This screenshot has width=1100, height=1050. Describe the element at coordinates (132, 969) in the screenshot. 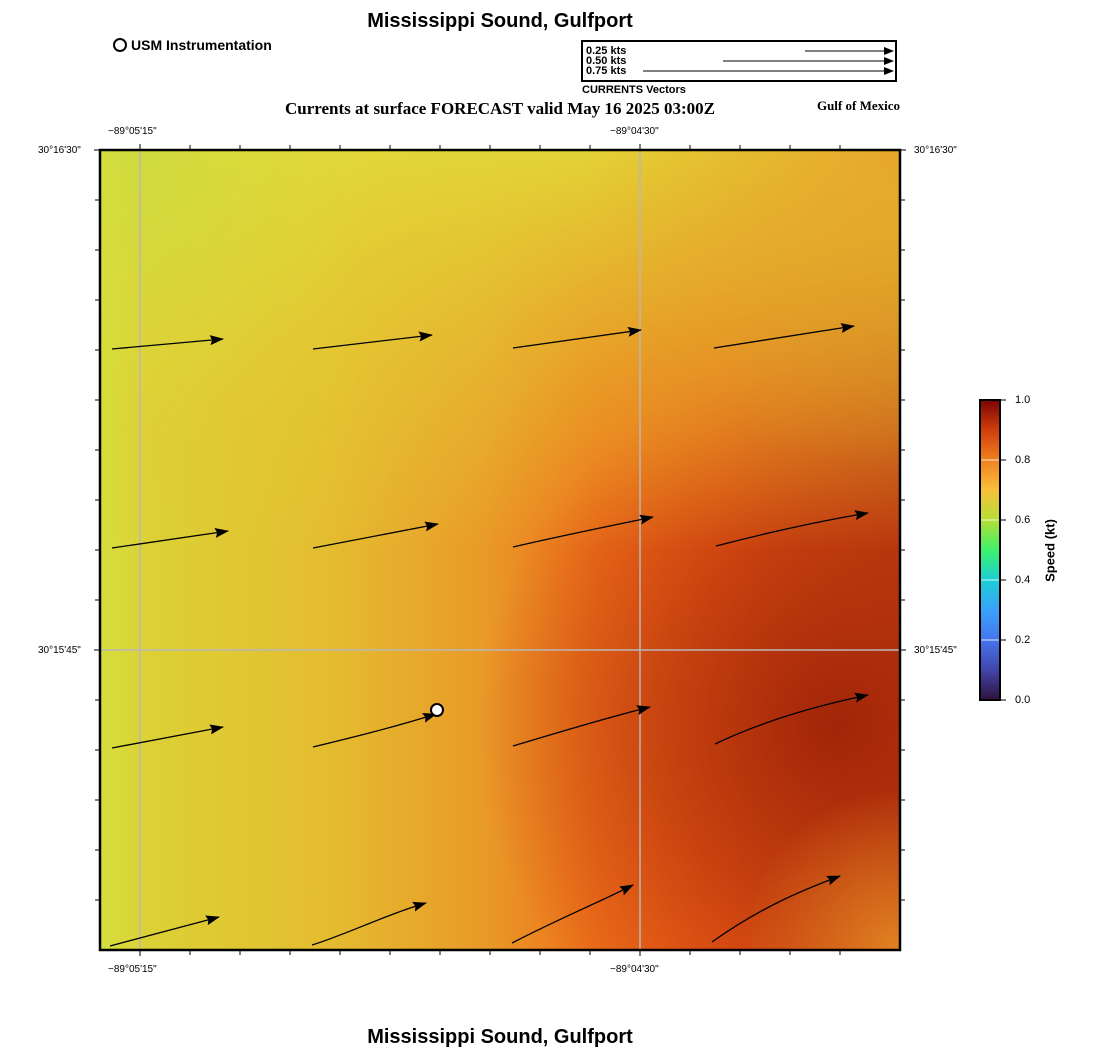

I see `bottom-lon-label-1: −89°05'15"` at that location.